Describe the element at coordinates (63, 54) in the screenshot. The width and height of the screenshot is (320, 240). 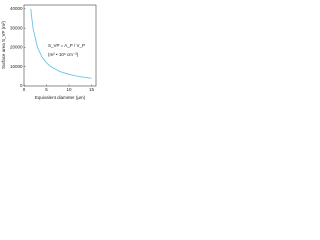
I see `annotation: (m² • 10⁶ cm⁻³)` at that location.